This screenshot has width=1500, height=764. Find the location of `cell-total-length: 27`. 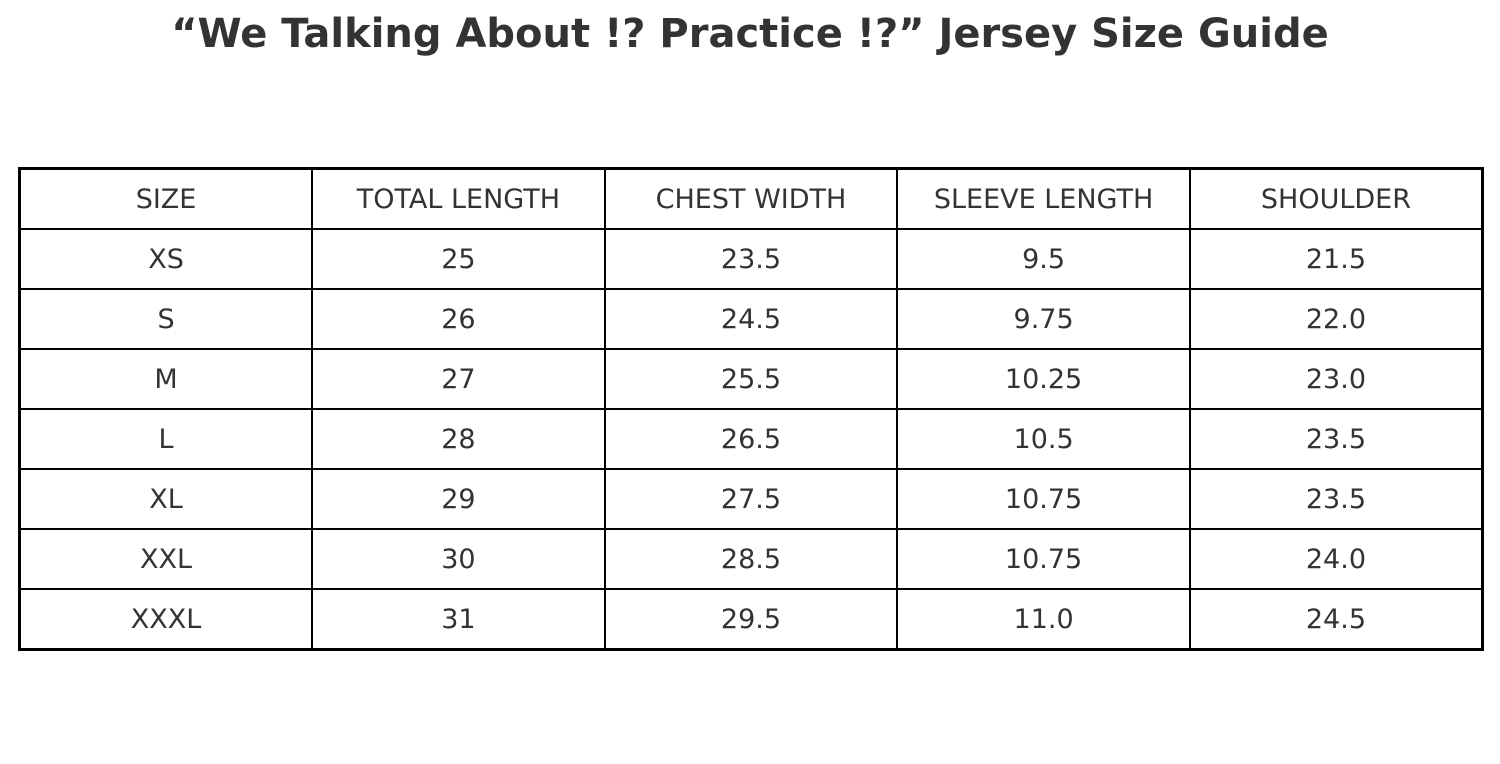

cell-total-length: 27 is located at coordinates (458, 379).